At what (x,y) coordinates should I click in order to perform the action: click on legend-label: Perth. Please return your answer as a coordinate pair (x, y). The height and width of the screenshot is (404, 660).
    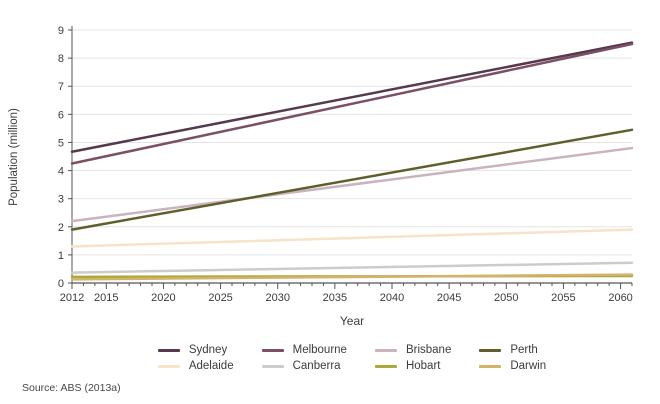
    Looking at the image, I should click on (524, 350).